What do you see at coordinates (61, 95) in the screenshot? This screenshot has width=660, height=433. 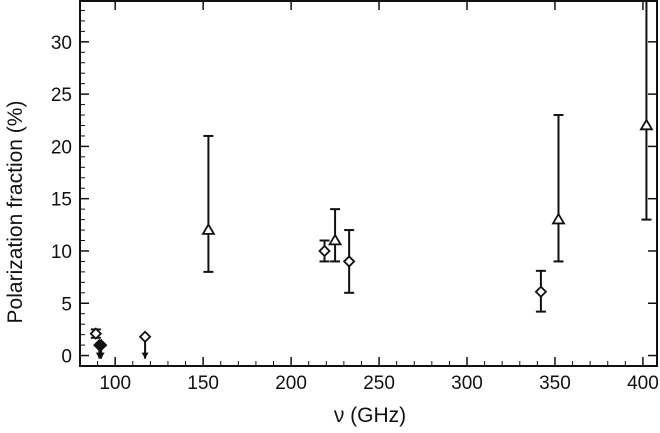 I see `y-tick-label: 25` at bounding box center [61, 95].